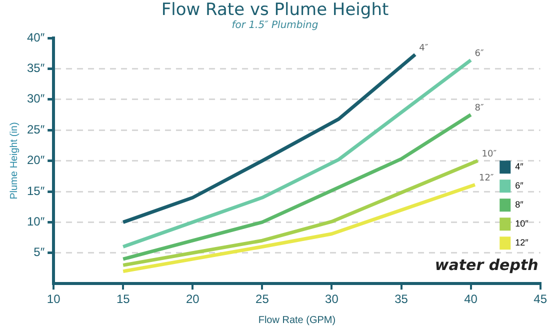 The width and height of the screenshot is (550, 332). Describe the element at coordinates (123, 299) in the screenshot. I see `x-tick-label: 15` at that location.